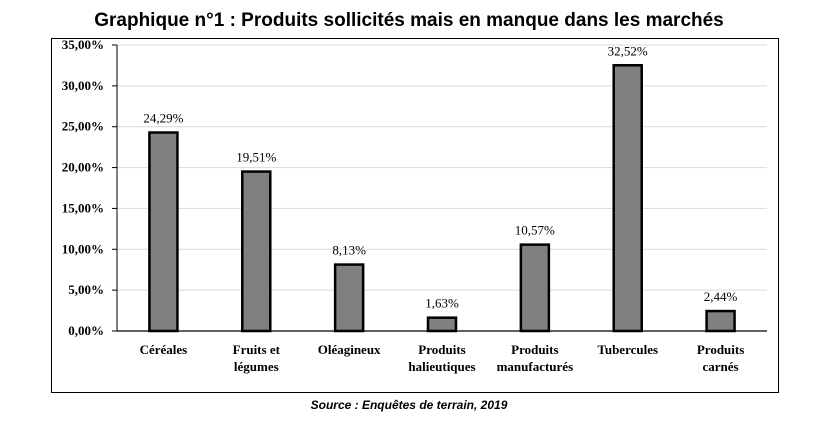 This screenshot has height=422, width=818. What do you see at coordinates (83, 126) in the screenshot?
I see `y-tick-label: 25,00%` at bounding box center [83, 126].